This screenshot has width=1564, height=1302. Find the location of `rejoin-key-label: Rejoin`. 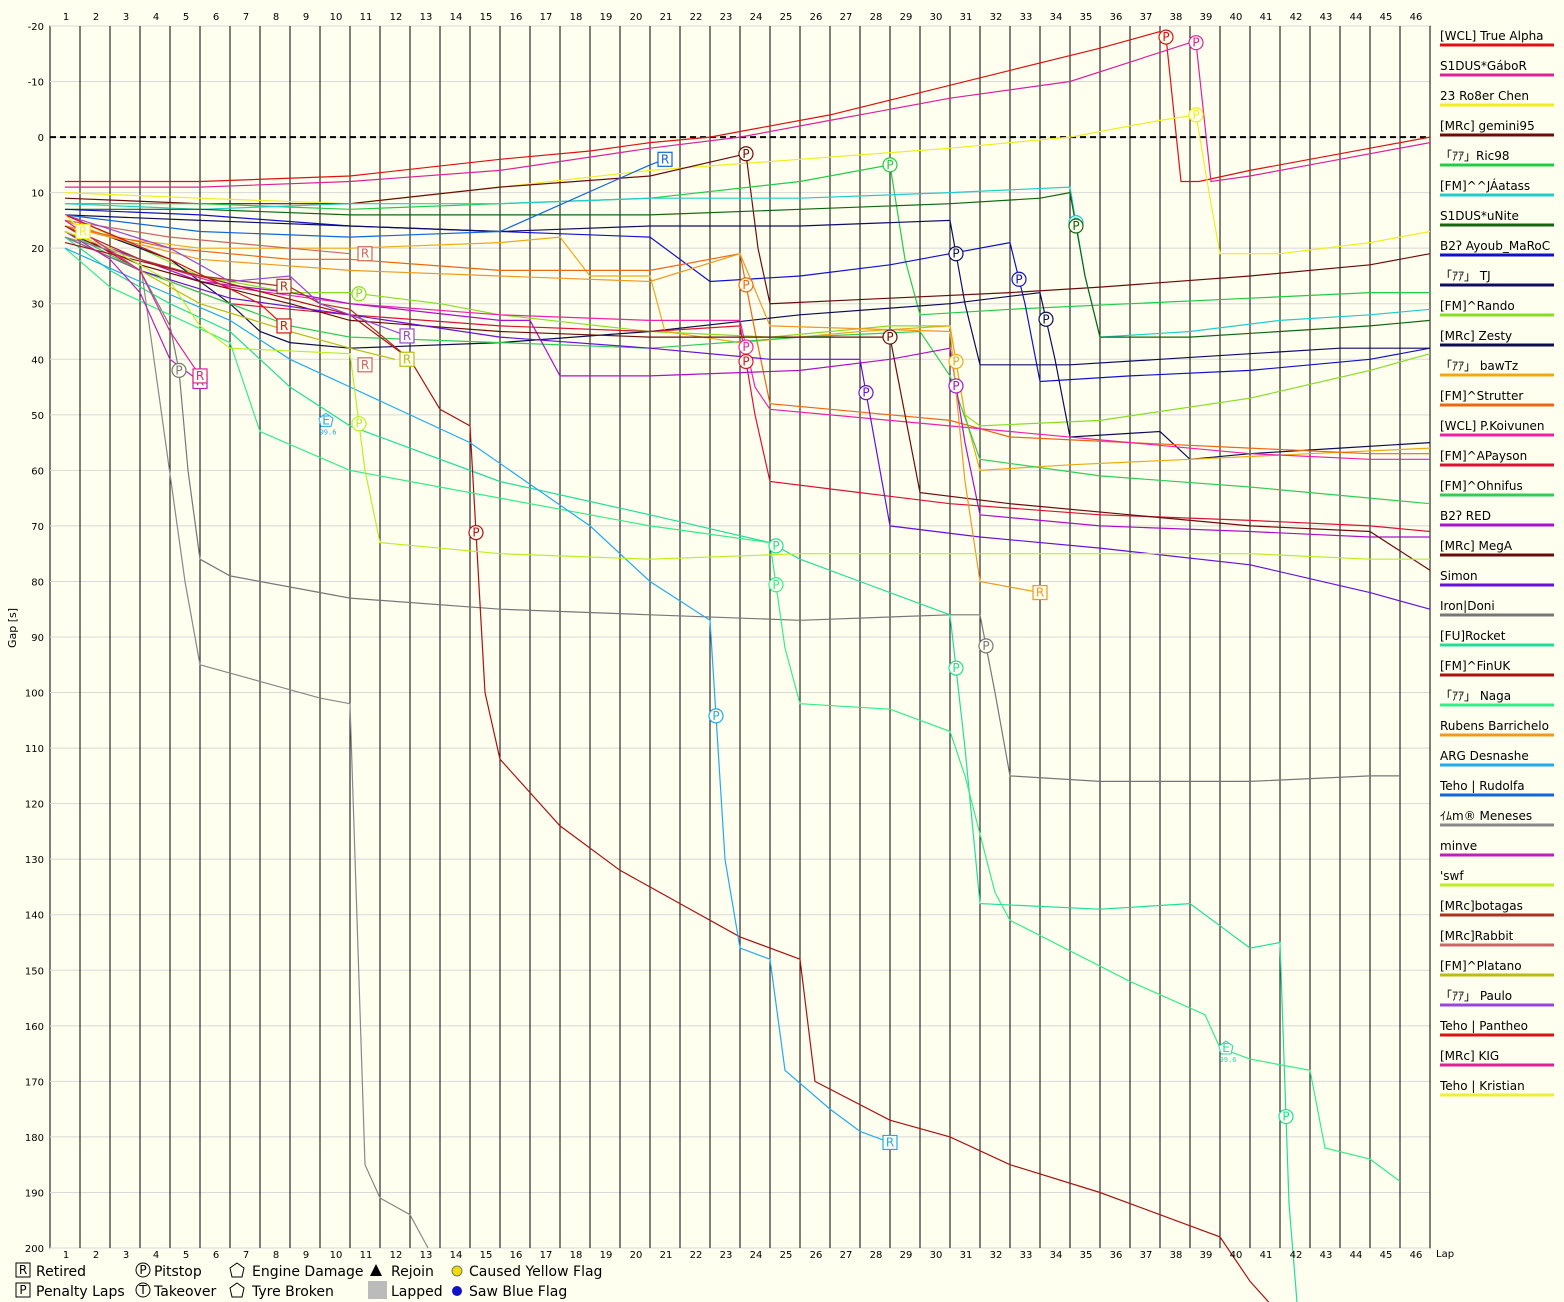

rejoin-key-label: Rejoin is located at coordinates (412, 1272).